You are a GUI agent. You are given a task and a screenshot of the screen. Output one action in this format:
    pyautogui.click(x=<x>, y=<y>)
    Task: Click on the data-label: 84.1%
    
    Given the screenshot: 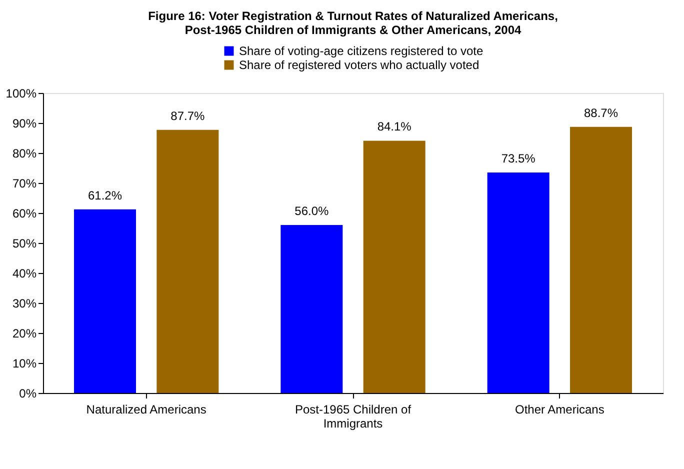 What is the action you would take?
    pyautogui.click(x=394, y=127)
    